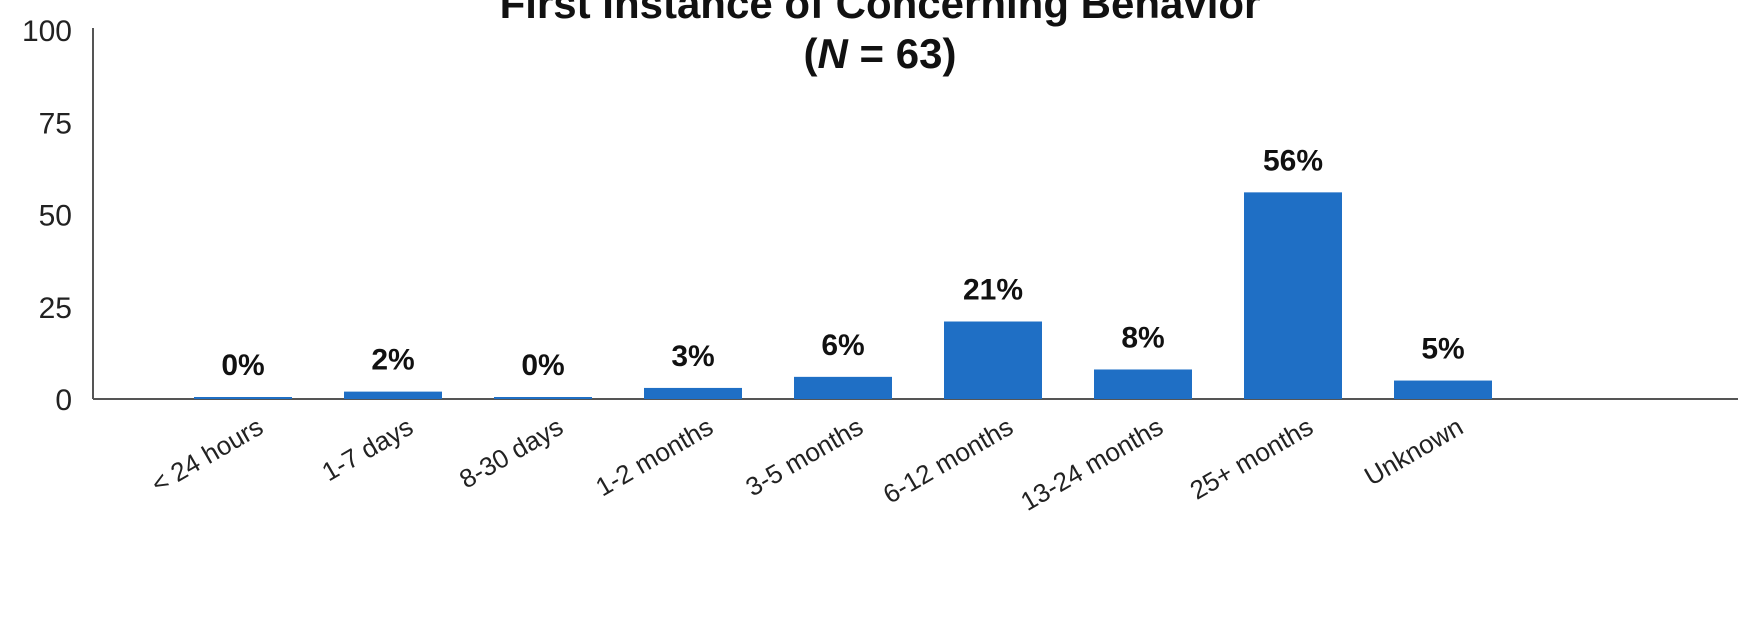 The width and height of the screenshot is (1738, 626). I want to click on category-label: 1-7 days, so click(367, 449).